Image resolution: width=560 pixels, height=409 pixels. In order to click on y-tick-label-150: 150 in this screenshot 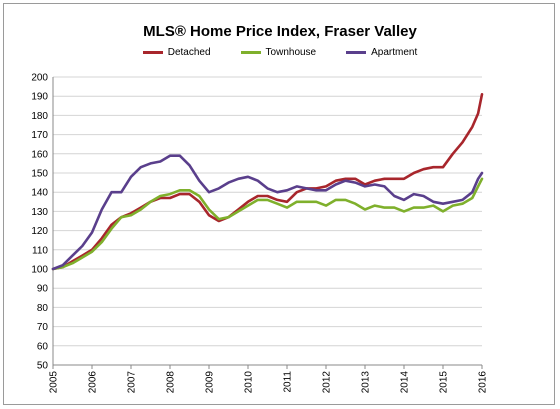, I will do `click(39, 174)`.